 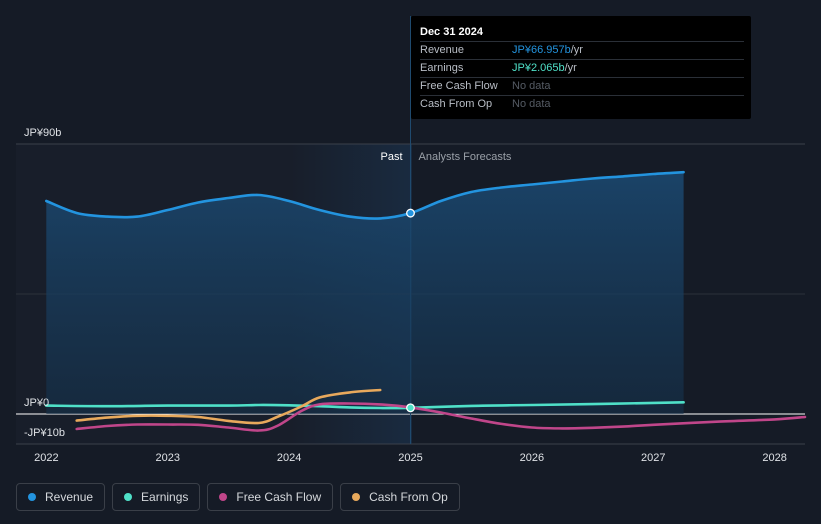 What do you see at coordinates (774, 458) in the screenshot?
I see `x-tick-label: 2028` at bounding box center [774, 458].